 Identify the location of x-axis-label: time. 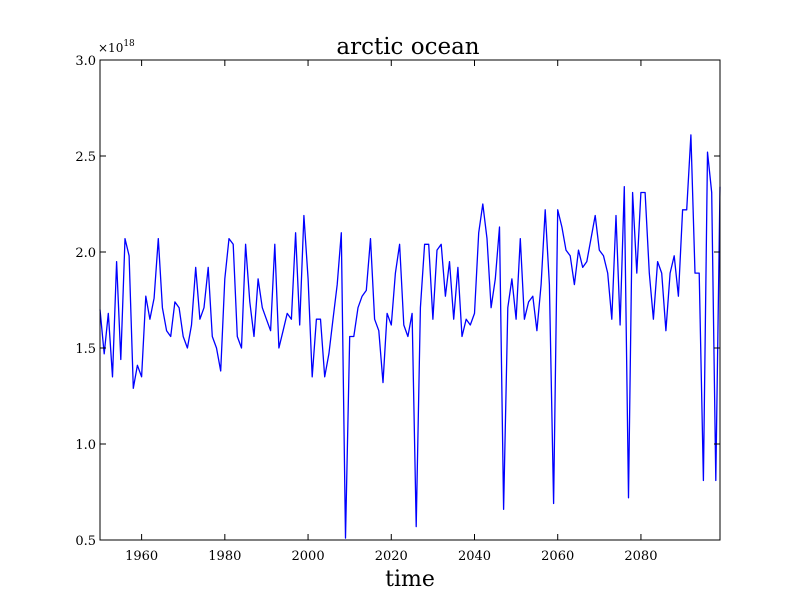
(410, 579).